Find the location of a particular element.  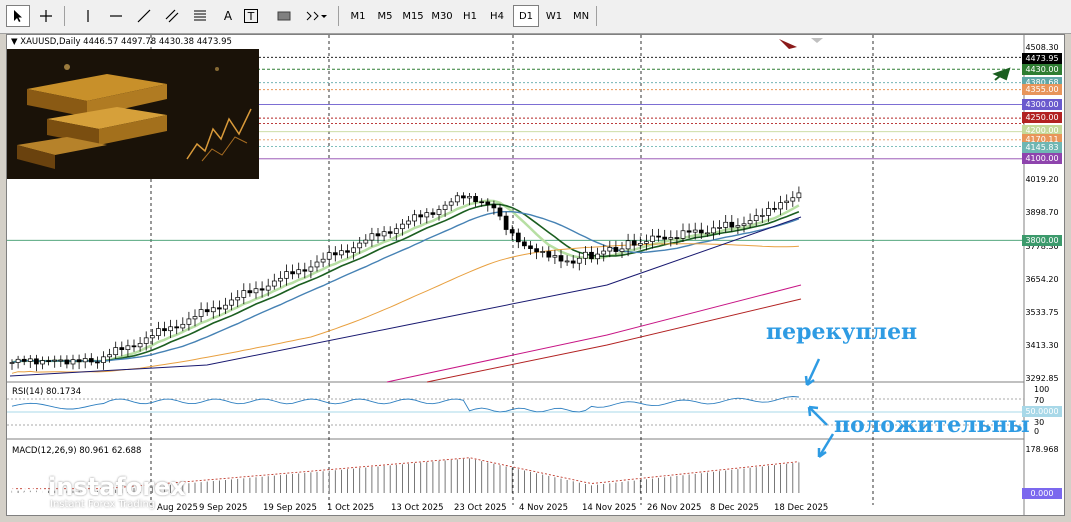

trendline-icon is located at coordinates (144, 16).